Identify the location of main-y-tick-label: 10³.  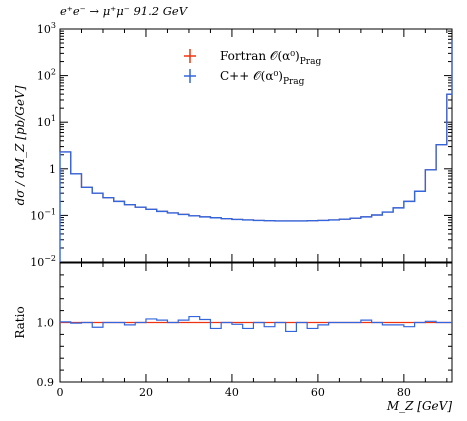
(46, 28).